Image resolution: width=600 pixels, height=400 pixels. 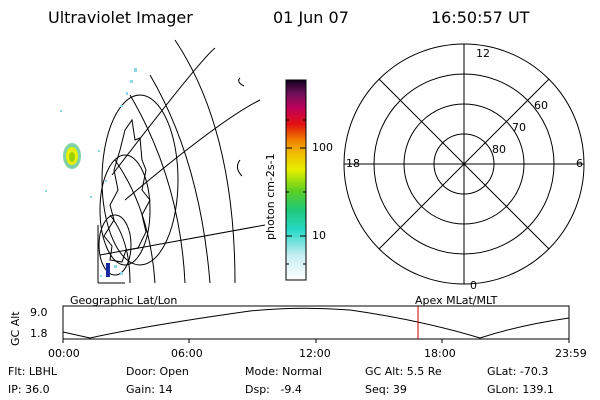 I want to click on timeline-left-title: Geographic Lat/Lon, so click(x=124, y=300).